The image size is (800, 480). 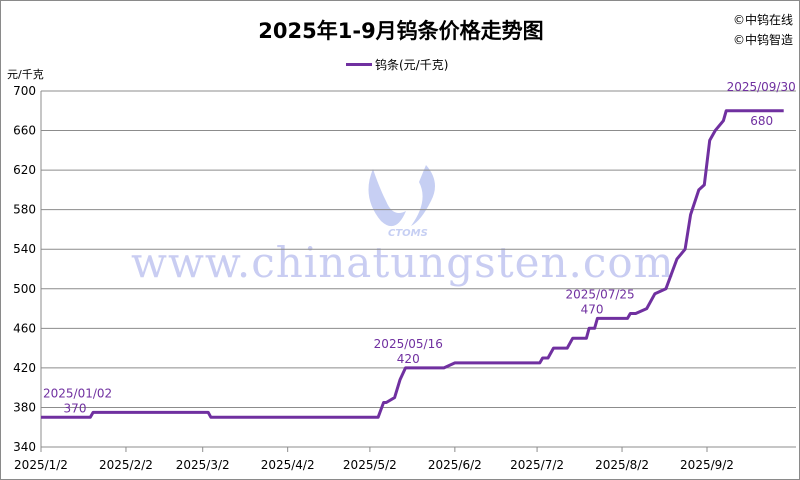 I want to click on x-tick-label: 2025/3/2, so click(x=203, y=465).